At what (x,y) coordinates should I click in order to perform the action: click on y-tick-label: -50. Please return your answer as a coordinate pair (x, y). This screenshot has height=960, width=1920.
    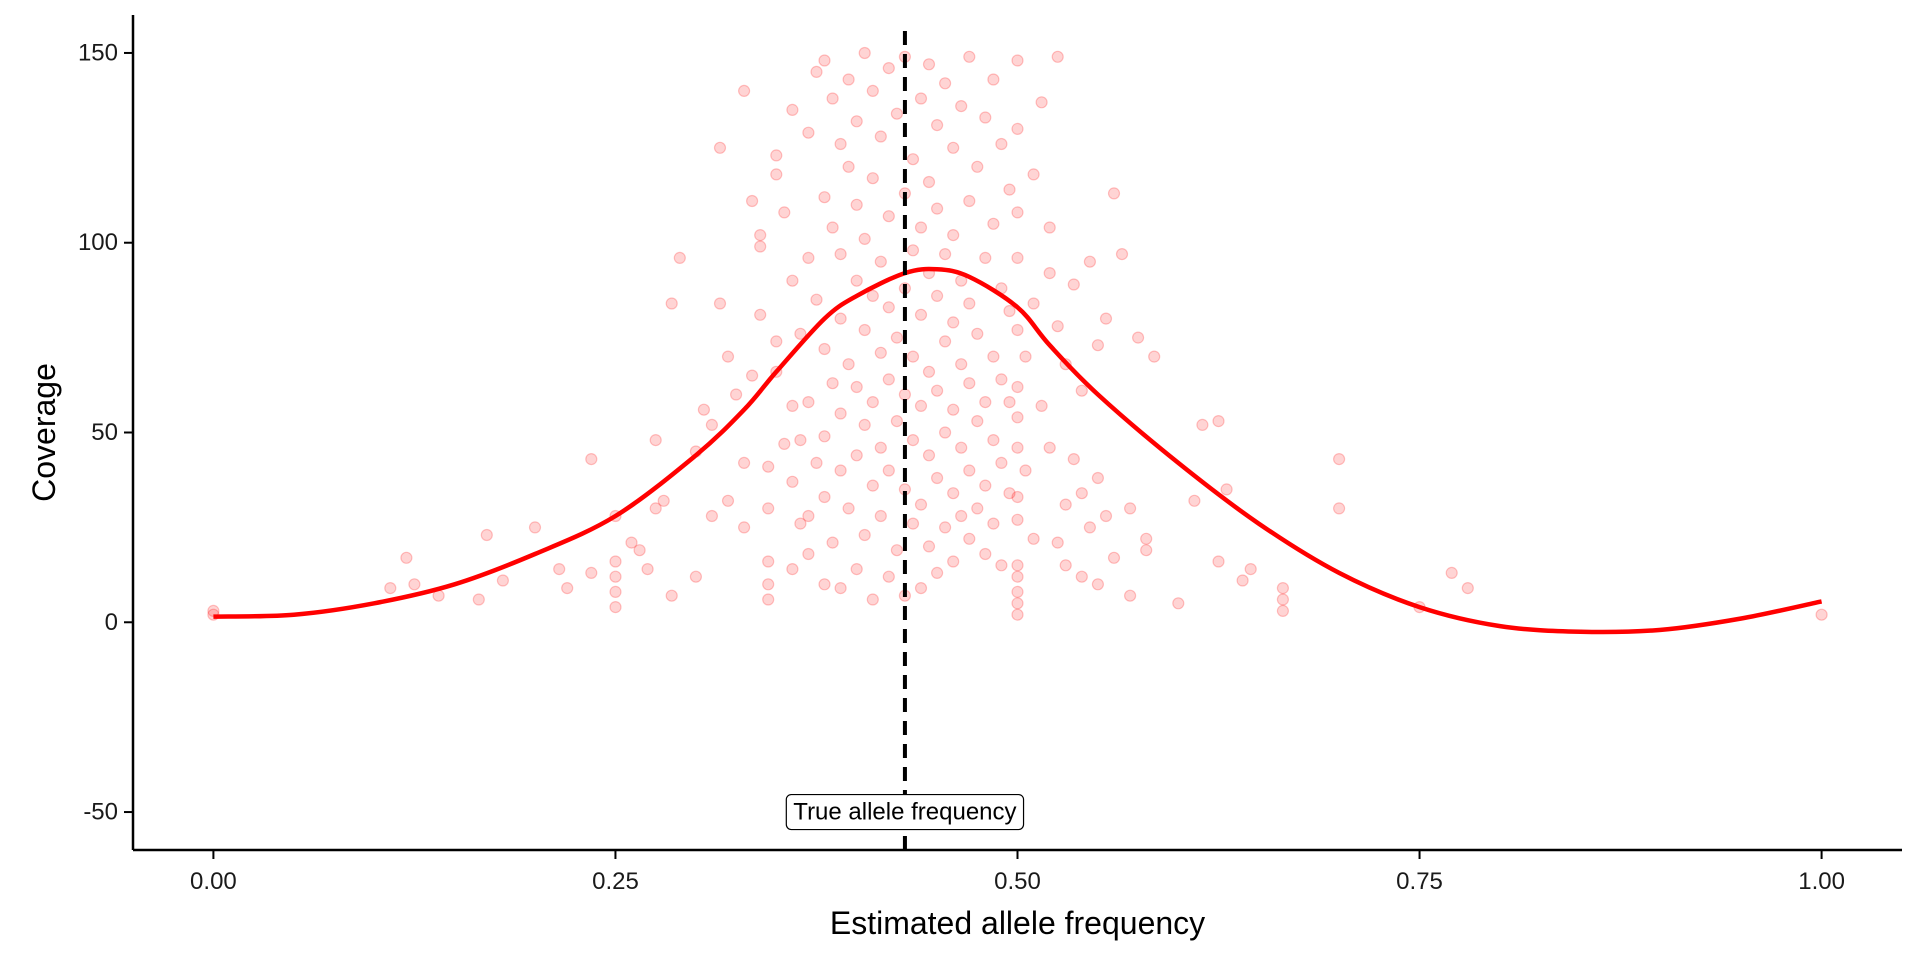
    Looking at the image, I should click on (100, 812).